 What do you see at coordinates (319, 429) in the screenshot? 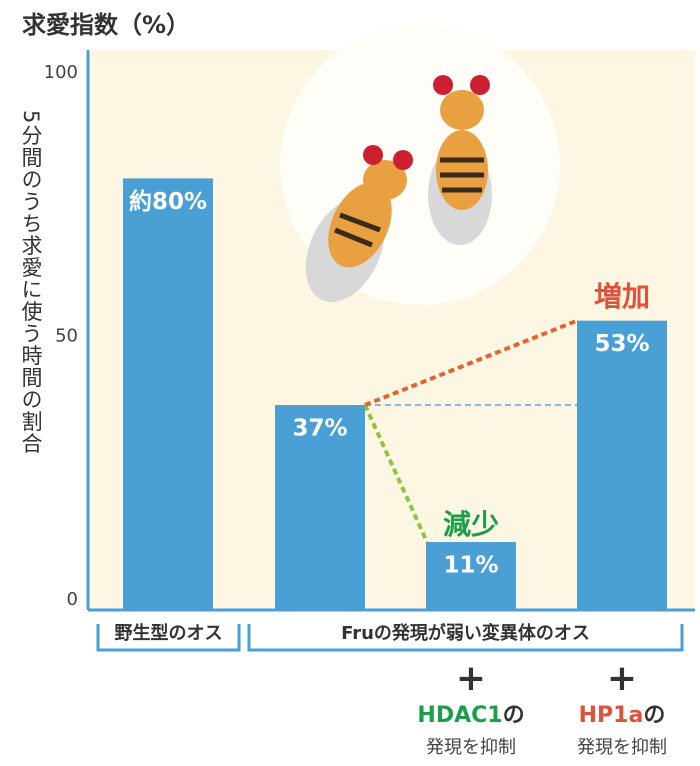
I see `value-label: 37%` at bounding box center [319, 429].